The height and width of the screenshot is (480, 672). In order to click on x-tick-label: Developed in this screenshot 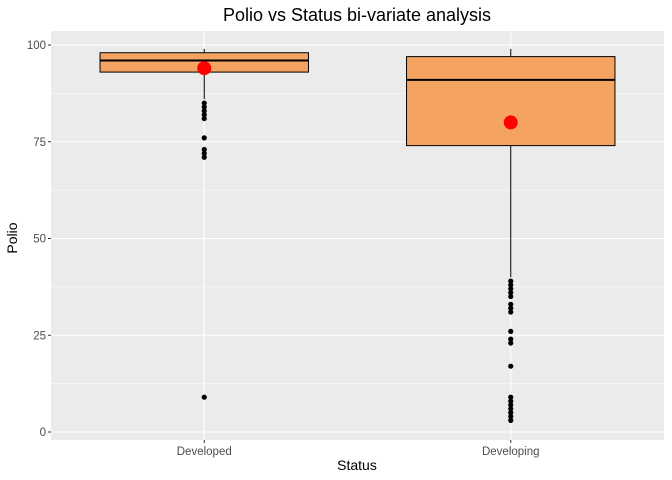, I will do `click(204, 452)`.